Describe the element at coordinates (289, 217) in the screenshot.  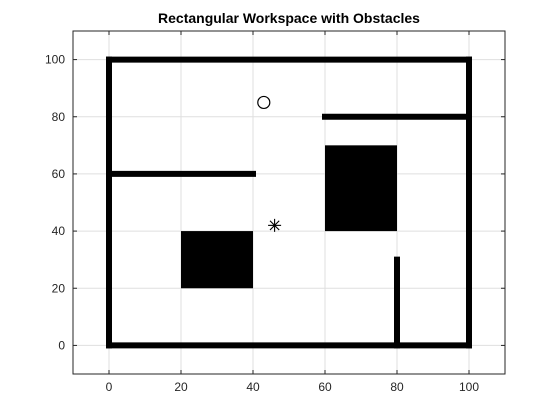
I see `obstacle-blocks` at that location.